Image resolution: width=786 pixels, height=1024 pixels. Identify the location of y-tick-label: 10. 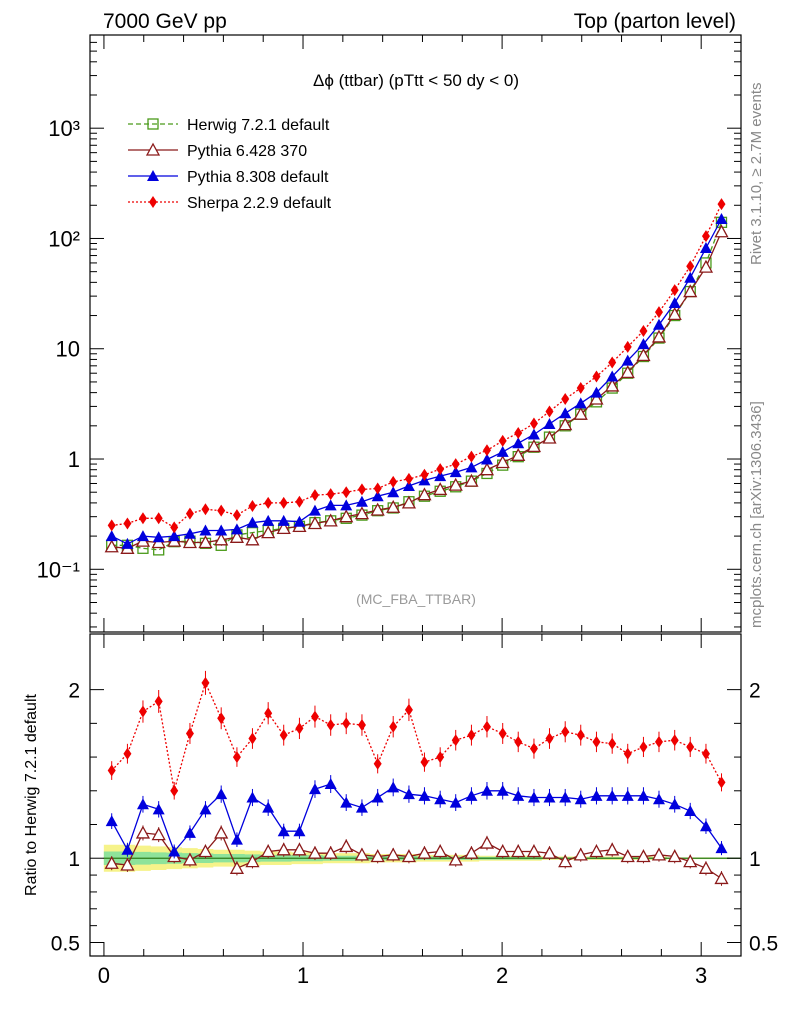
(68, 349).